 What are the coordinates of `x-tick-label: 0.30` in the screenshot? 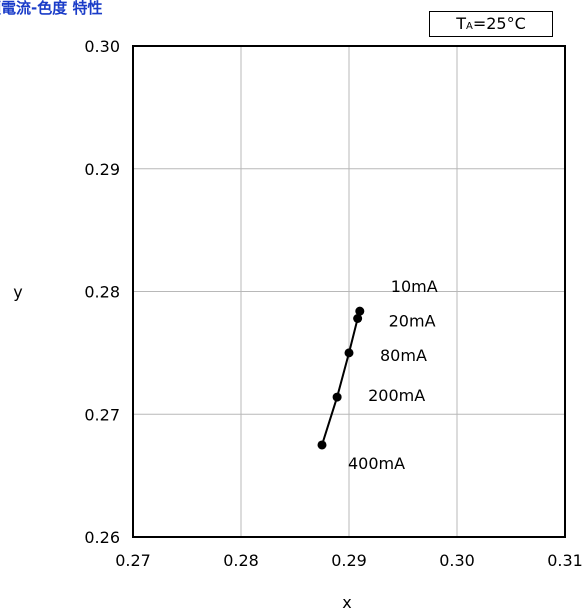 It's located at (457, 560).